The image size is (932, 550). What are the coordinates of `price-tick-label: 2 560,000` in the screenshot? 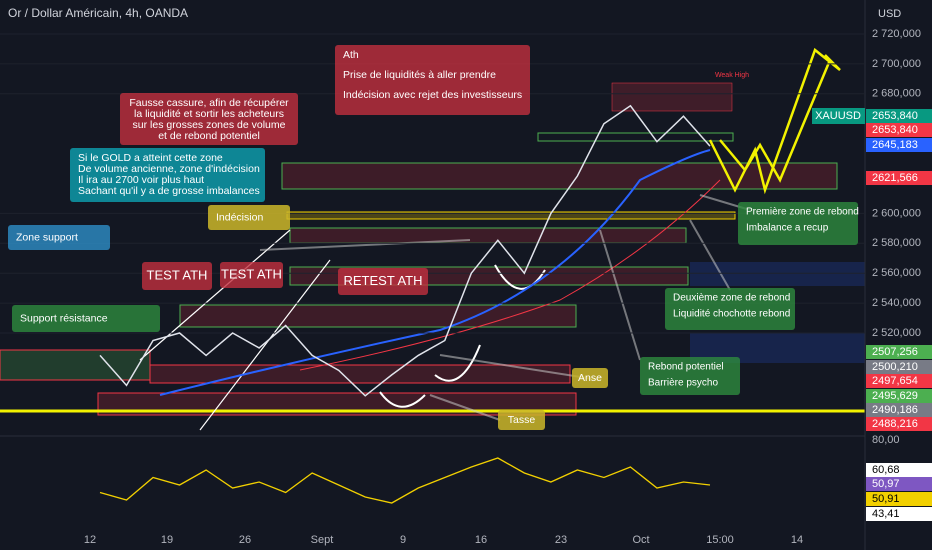 It's located at (896, 273).